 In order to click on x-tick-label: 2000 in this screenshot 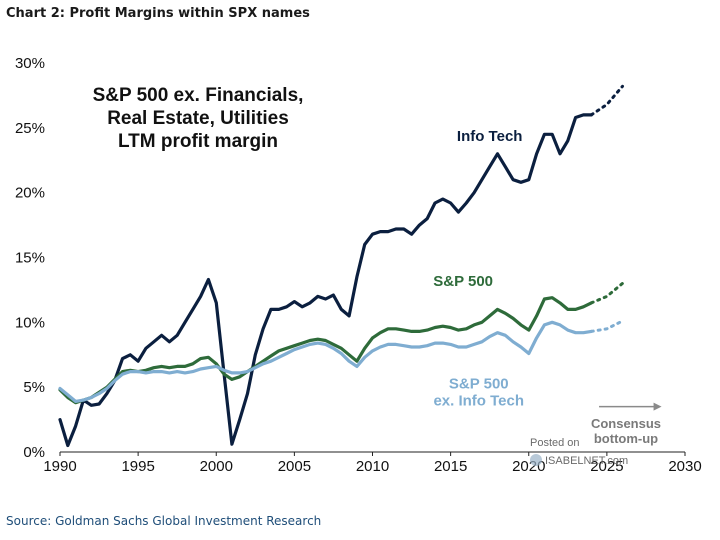, I will do `click(216, 466)`.